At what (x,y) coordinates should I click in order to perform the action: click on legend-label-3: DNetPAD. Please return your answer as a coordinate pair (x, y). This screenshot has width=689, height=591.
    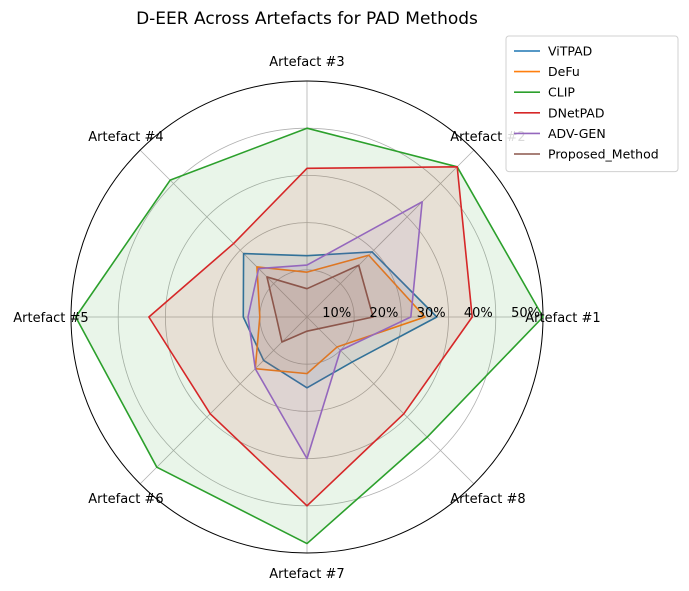
    Looking at the image, I should click on (576, 112).